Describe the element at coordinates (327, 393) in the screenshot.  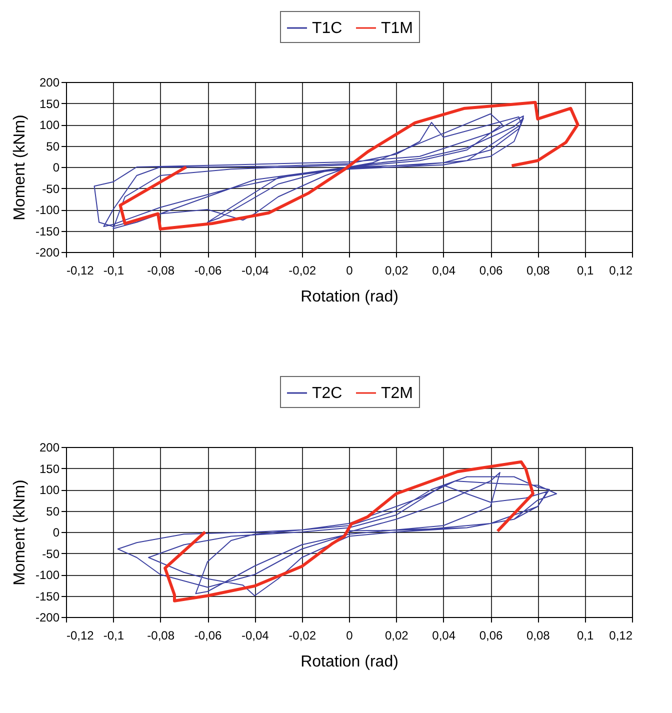
I see `legend-label: T2C` at that location.